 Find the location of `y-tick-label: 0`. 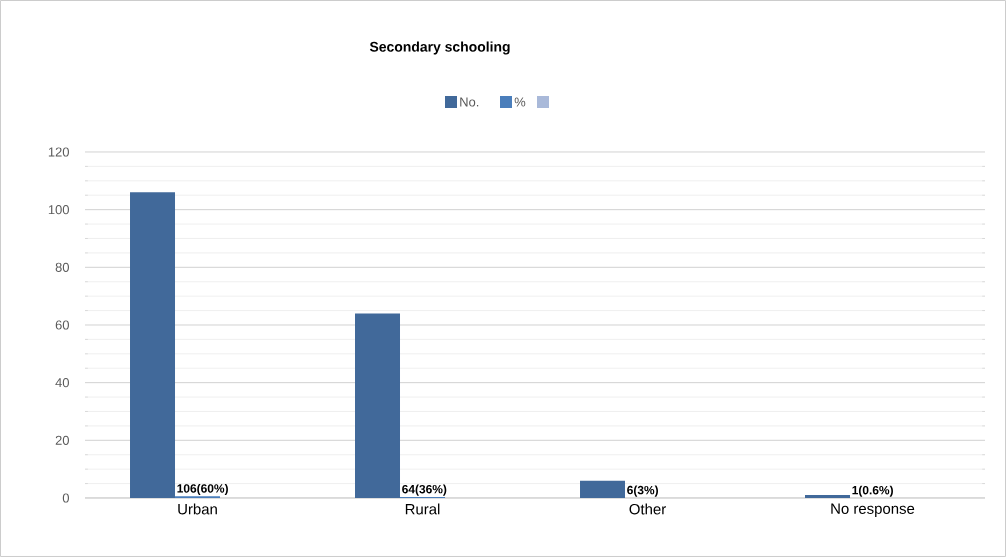

y-tick-label: 0 is located at coordinates (65, 498).